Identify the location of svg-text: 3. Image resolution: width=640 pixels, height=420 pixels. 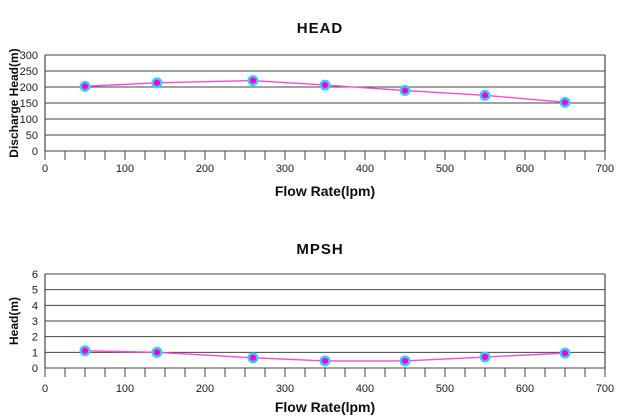
(35, 322).